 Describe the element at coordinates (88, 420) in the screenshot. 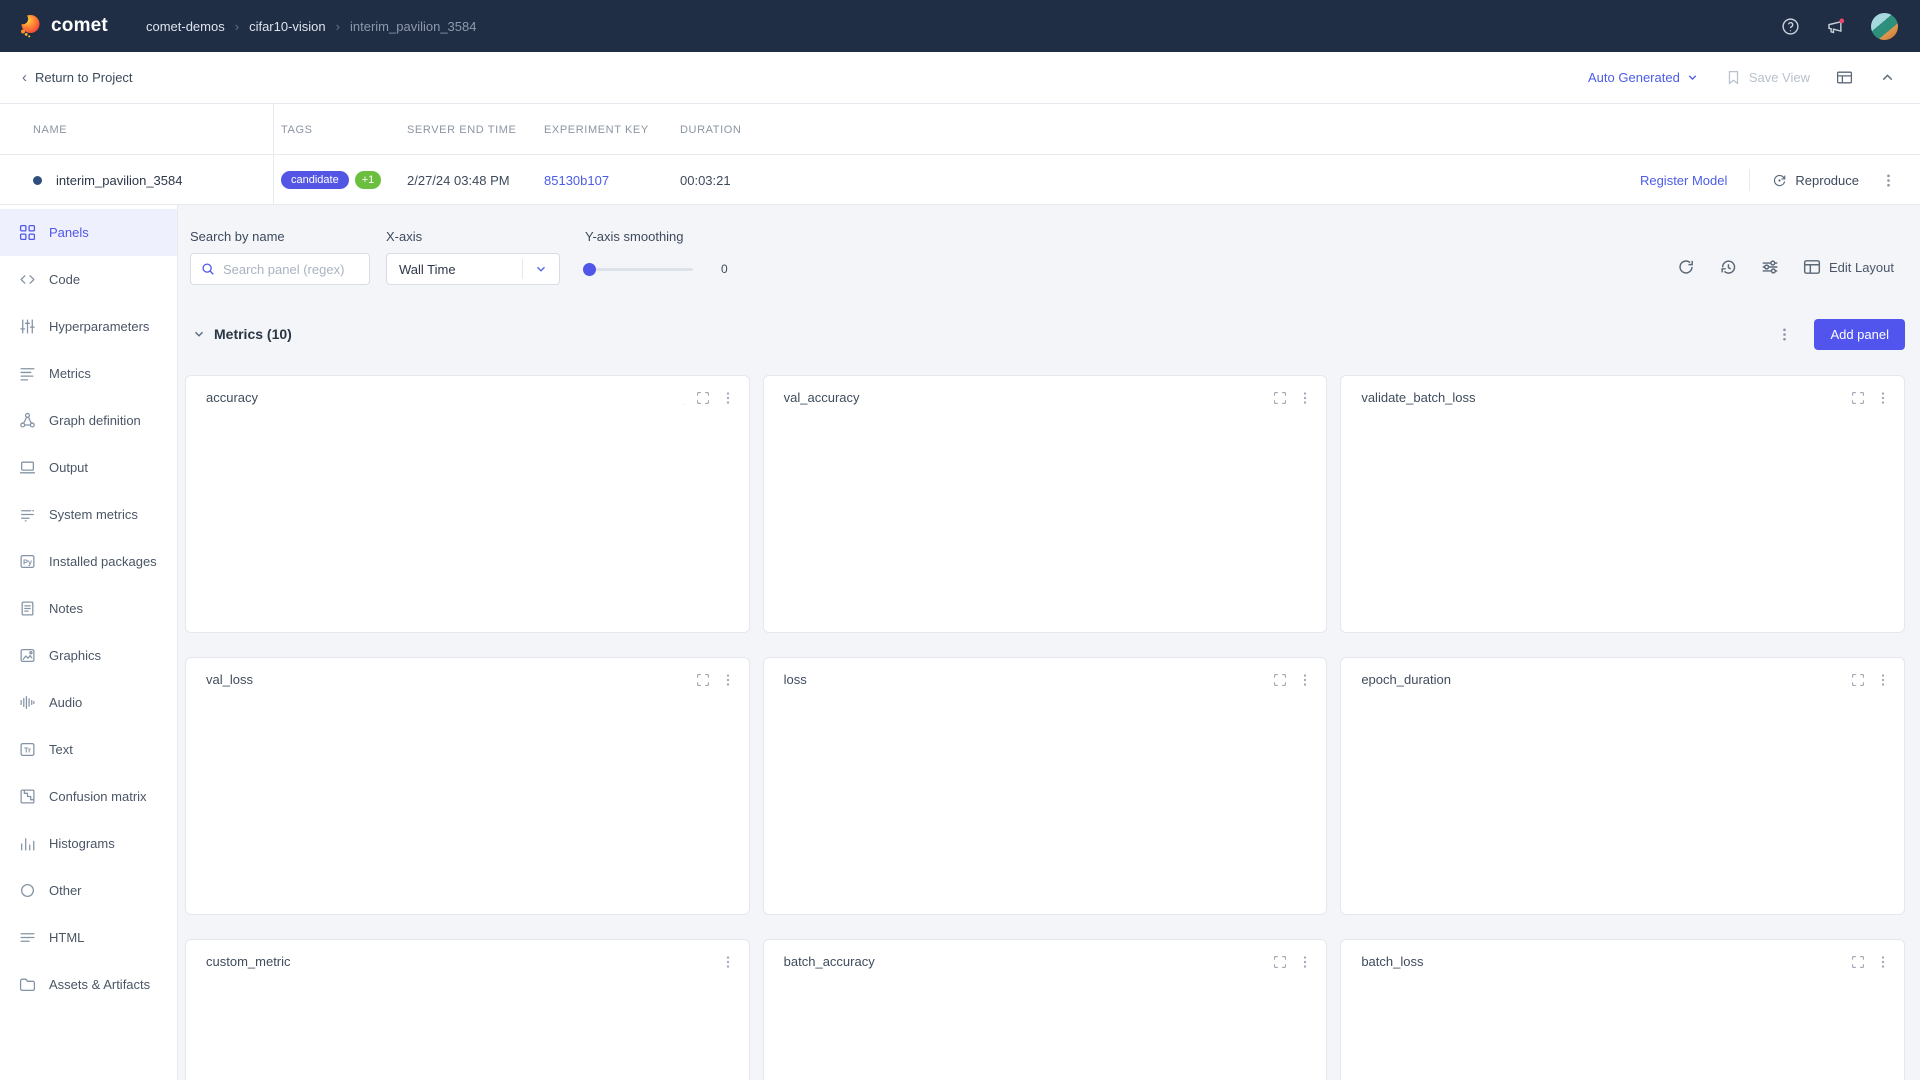

I see `sidebar-item-graph-definition: Graph definition` at that location.